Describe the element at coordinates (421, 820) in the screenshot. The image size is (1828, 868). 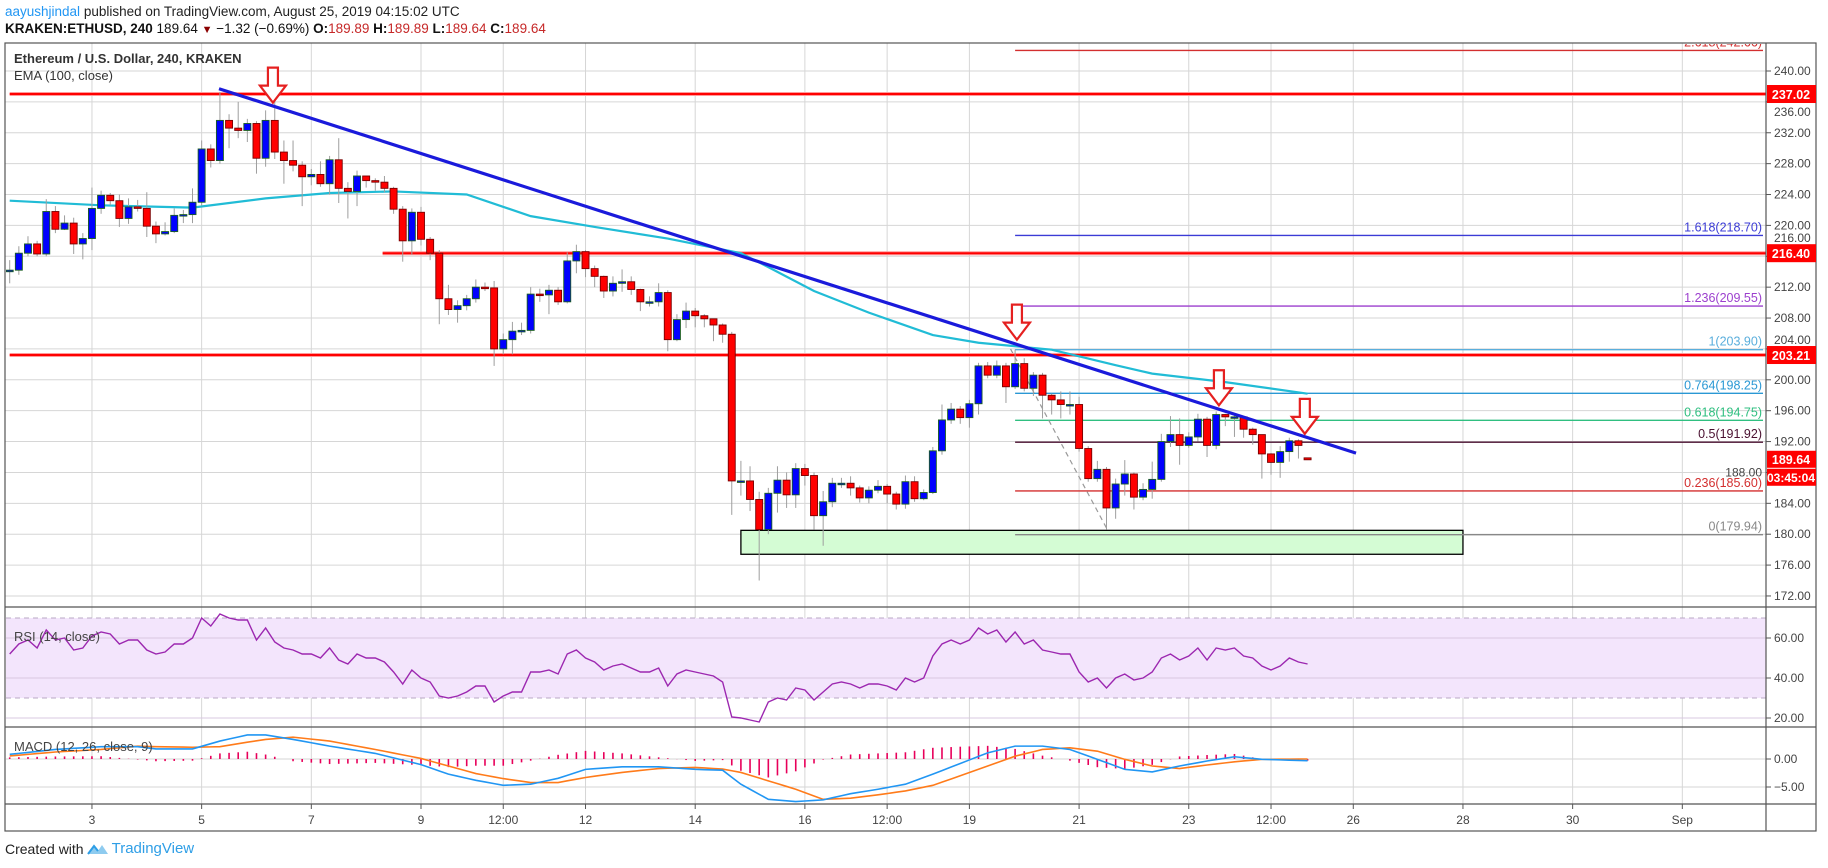
I see `time-tick-label: 9` at that location.